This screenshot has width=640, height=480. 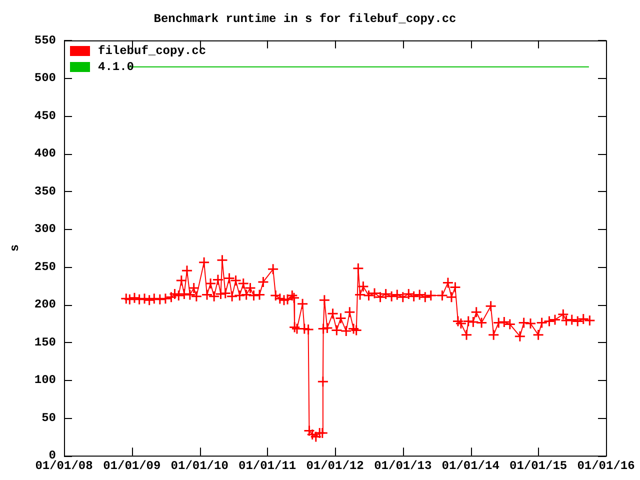 I want to click on y-tick-label: 450, so click(x=45, y=115).